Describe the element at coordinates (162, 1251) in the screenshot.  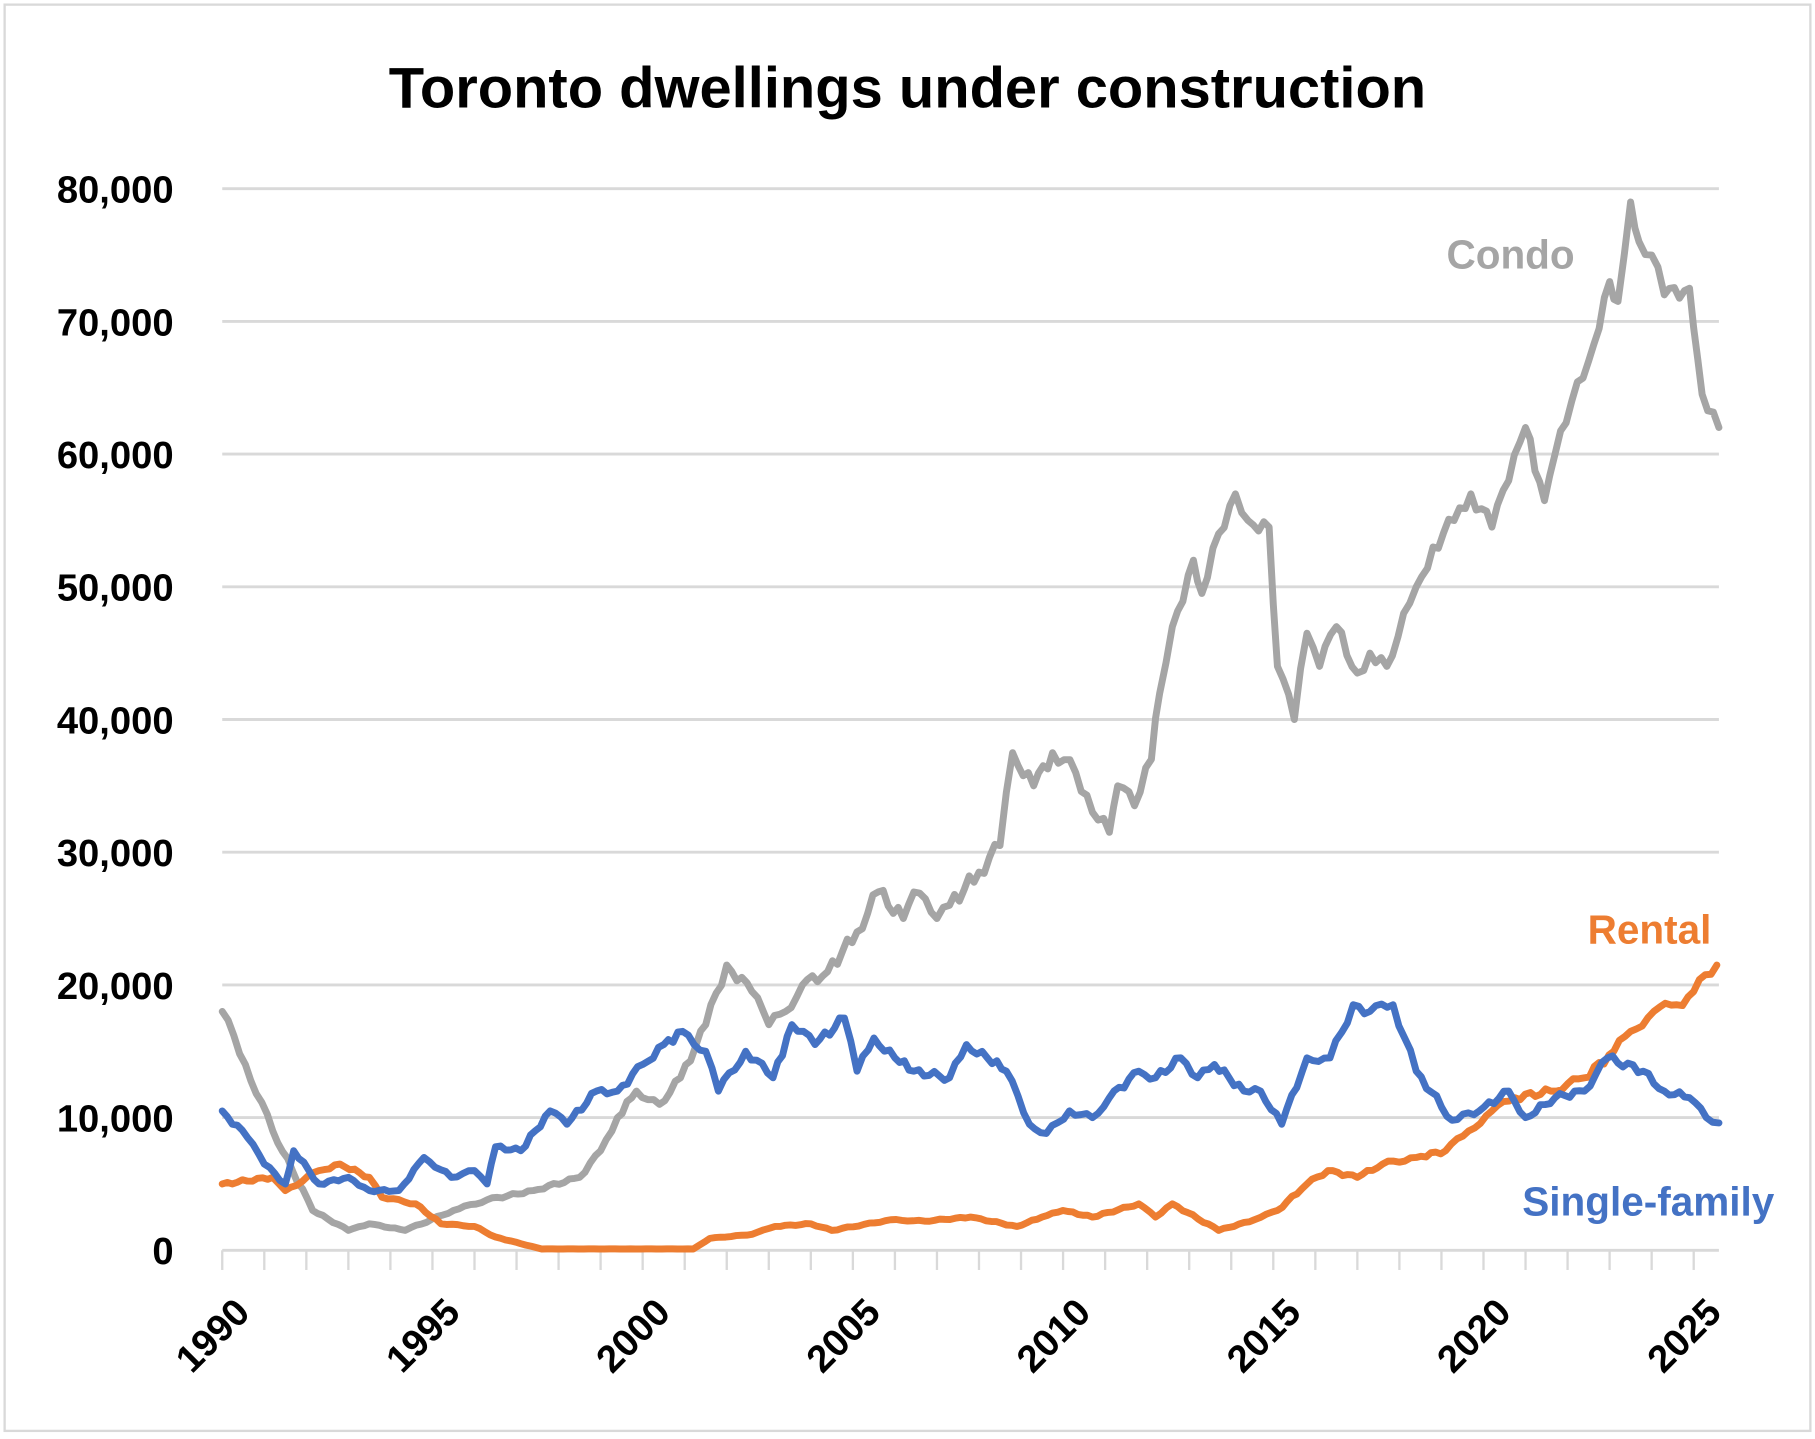
I see `y-tick-label: 0` at that location.